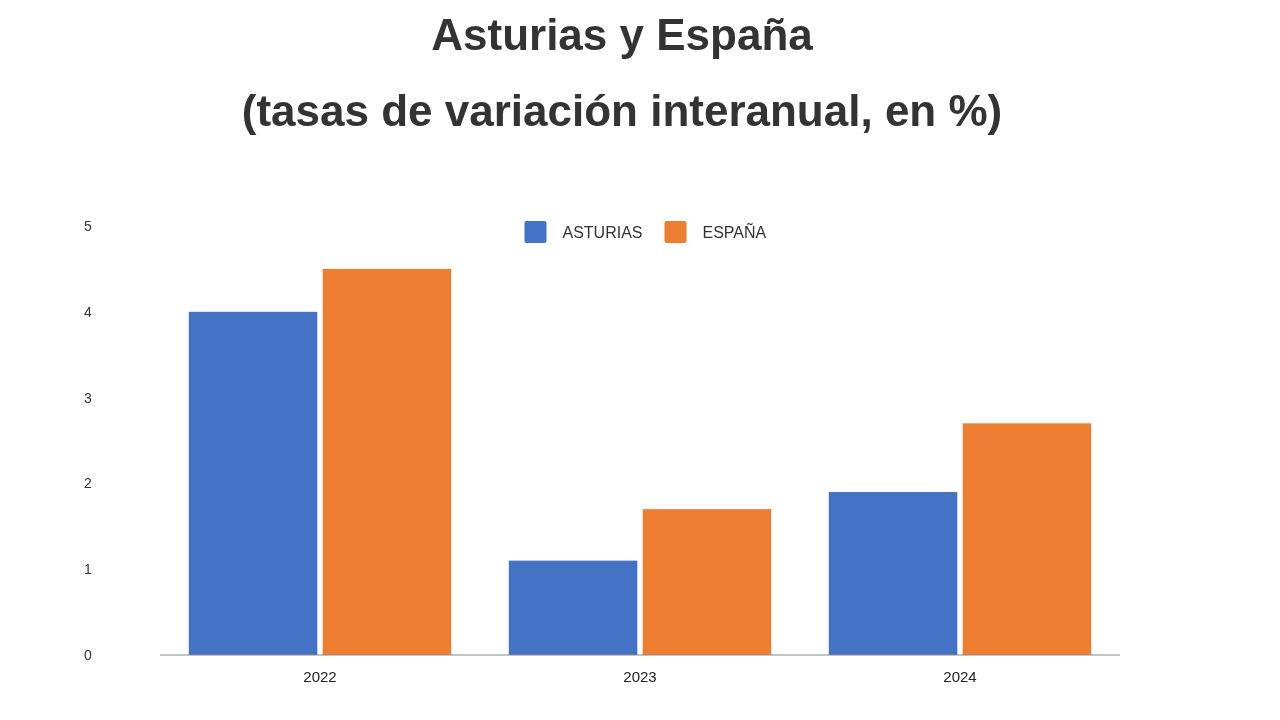 This screenshot has height=720, width=1280. What do you see at coordinates (88, 225) in the screenshot?
I see `y-tick-label: 5` at bounding box center [88, 225].